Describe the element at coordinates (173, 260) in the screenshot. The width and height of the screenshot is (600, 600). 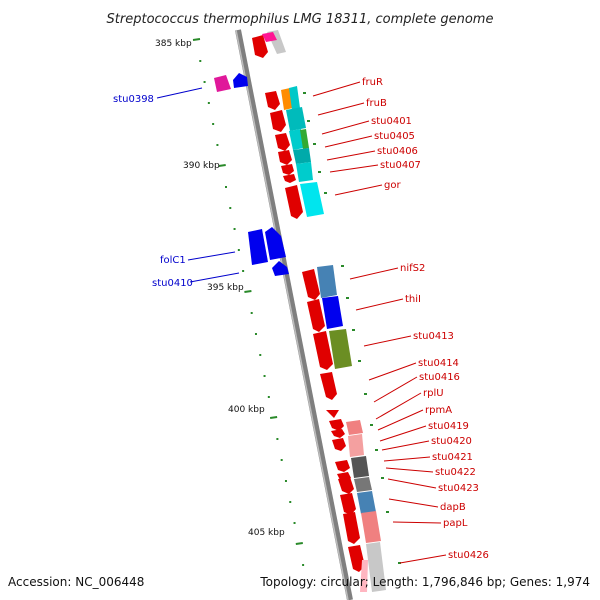
I see `gene-label-folC1: folC1` at that location.